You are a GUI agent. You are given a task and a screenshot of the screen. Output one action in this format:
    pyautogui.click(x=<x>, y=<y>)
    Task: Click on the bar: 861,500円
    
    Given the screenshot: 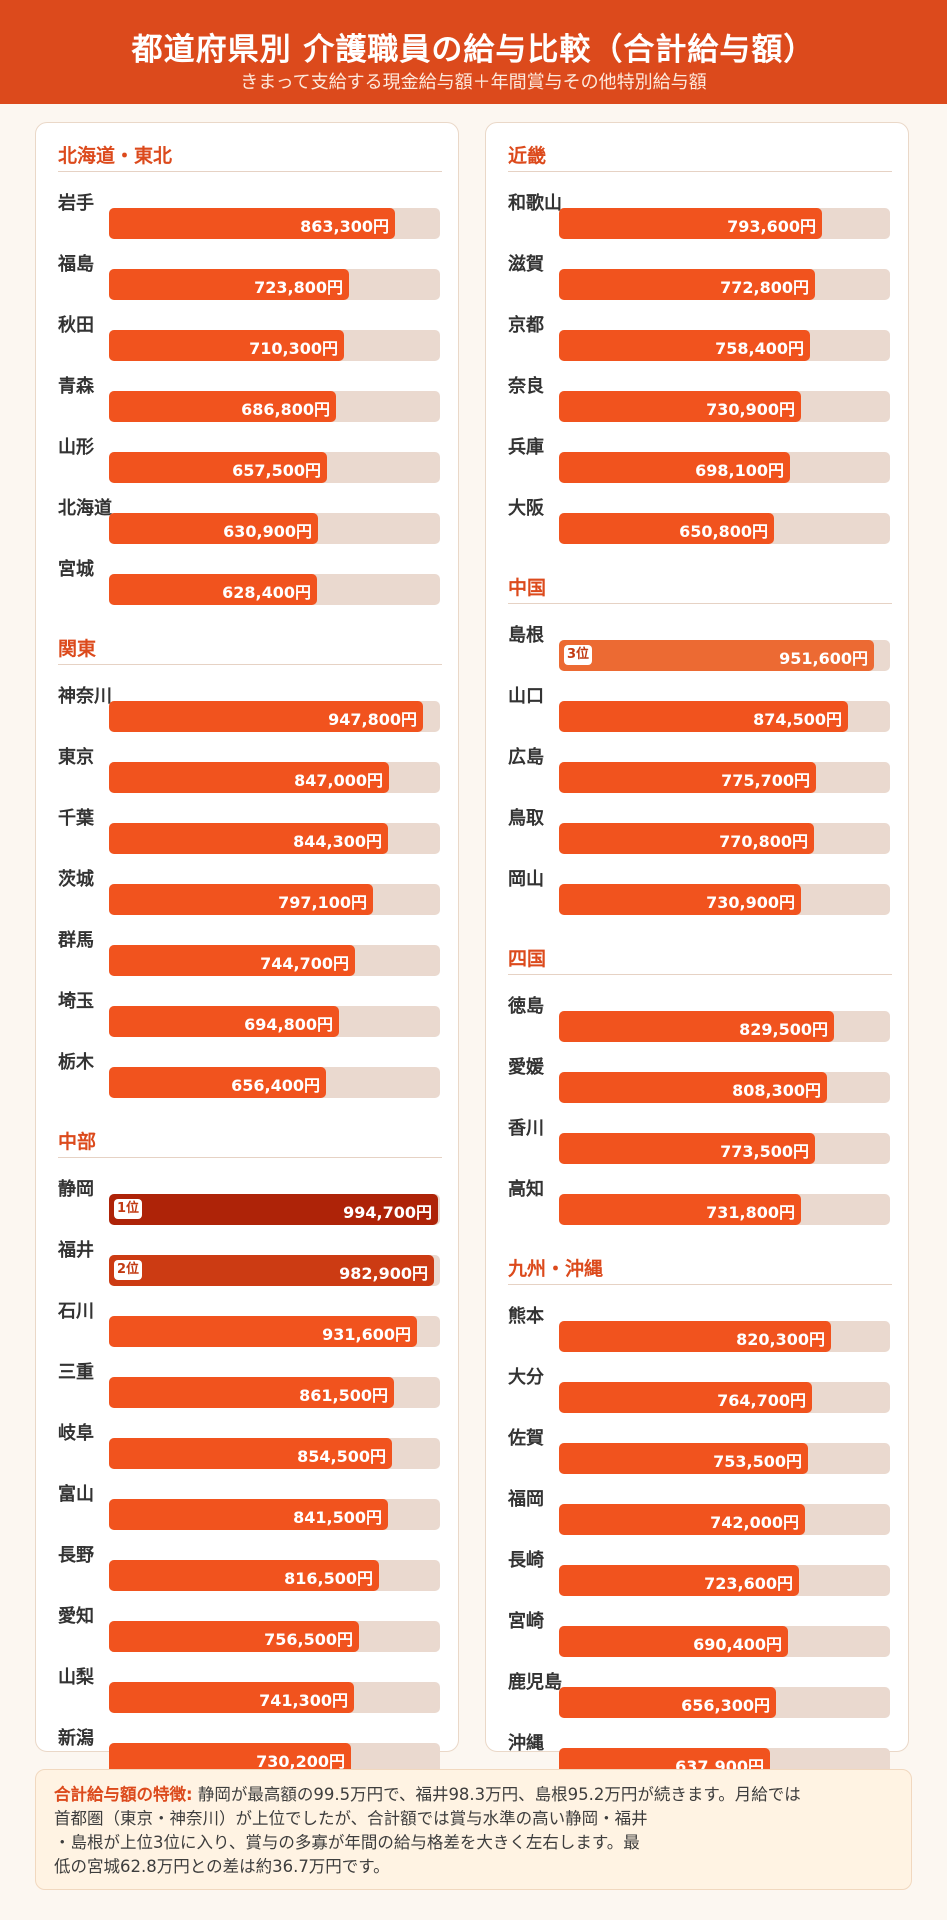 What is the action you would take?
    pyautogui.click(x=251, y=1392)
    